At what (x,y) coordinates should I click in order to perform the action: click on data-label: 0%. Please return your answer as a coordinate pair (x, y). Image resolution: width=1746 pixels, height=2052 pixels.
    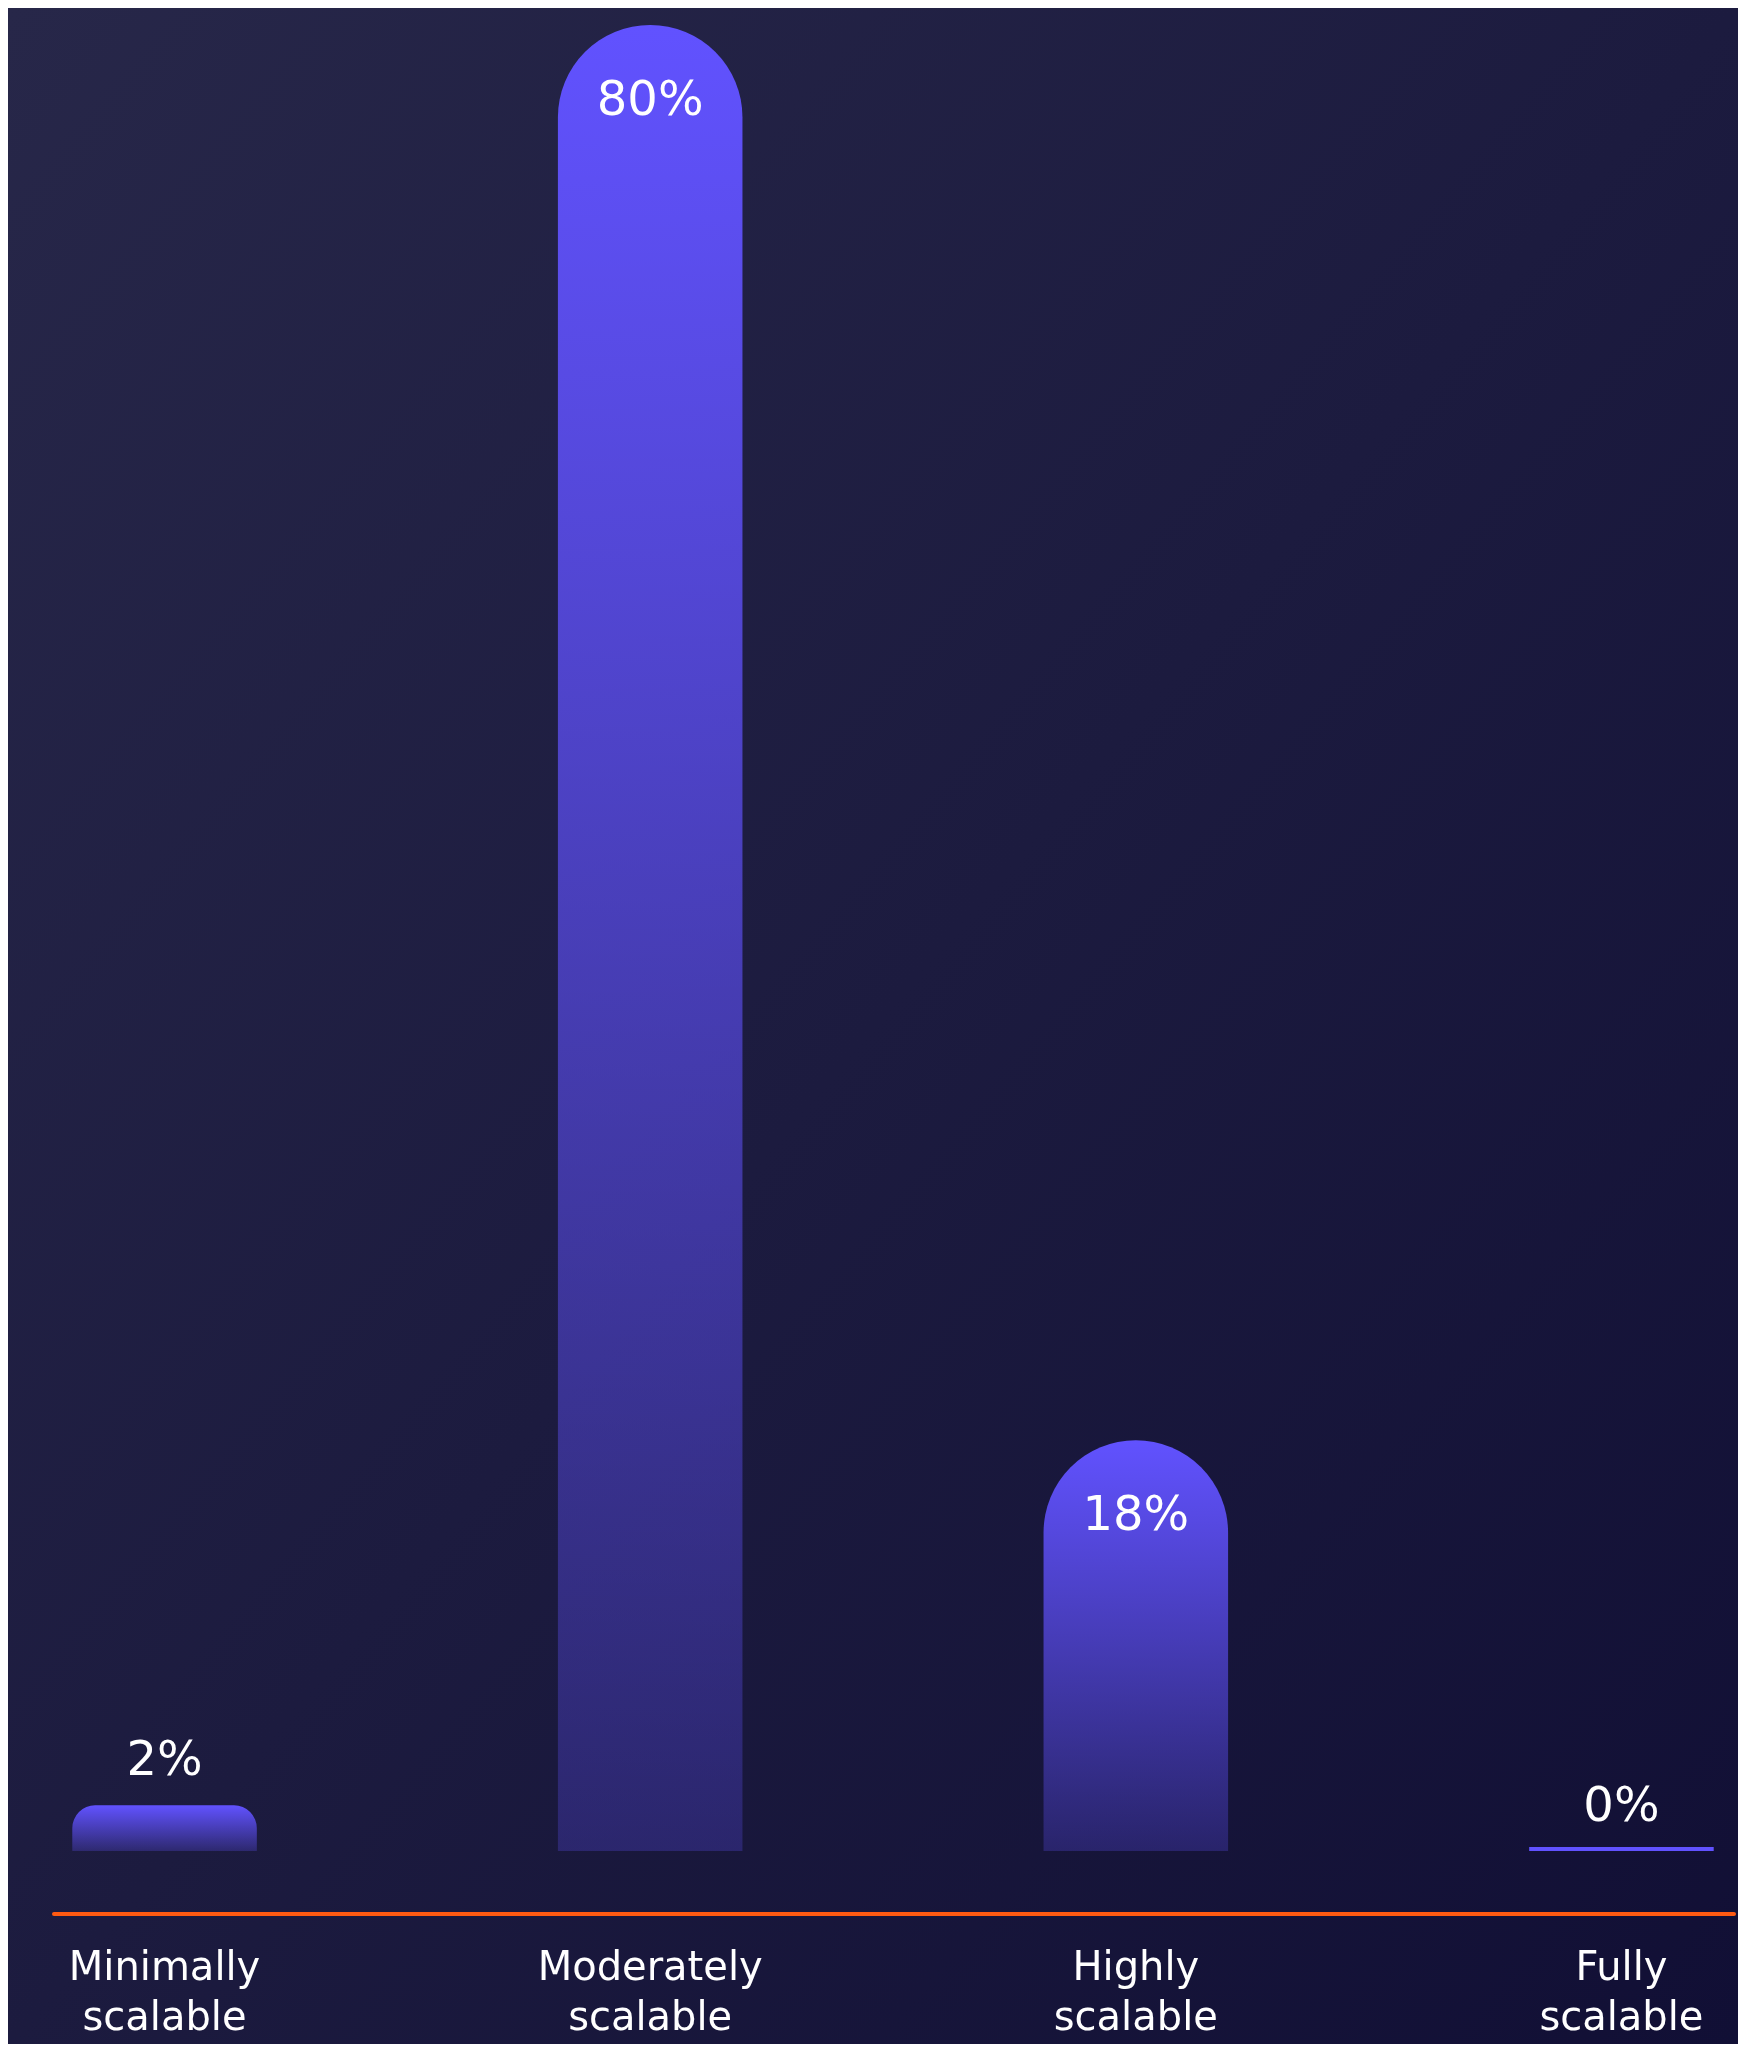
    Looking at the image, I should click on (1621, 1804).